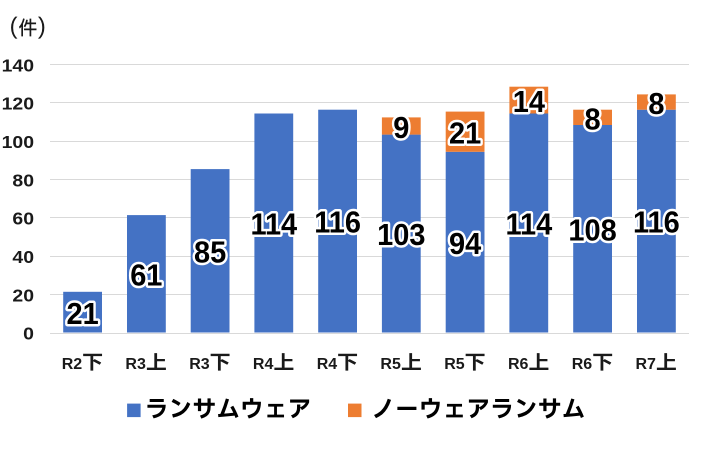 This screenshot has width=722, height=449. What do you see at coordinates (592, 231) in the screenshot?
I see `svg-text: 108` at bounding box center [592, 231].